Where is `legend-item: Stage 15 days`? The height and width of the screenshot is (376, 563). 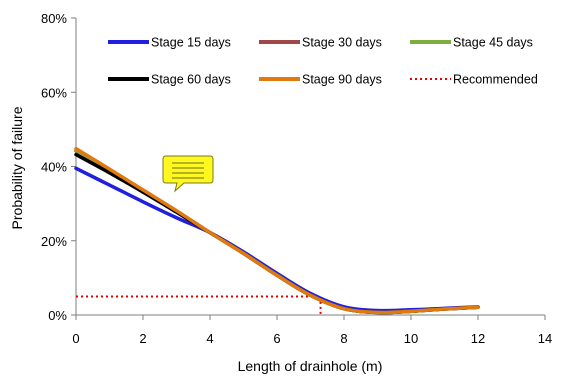
legend-item: Stage 15 days is located at coordinates (169, 43).